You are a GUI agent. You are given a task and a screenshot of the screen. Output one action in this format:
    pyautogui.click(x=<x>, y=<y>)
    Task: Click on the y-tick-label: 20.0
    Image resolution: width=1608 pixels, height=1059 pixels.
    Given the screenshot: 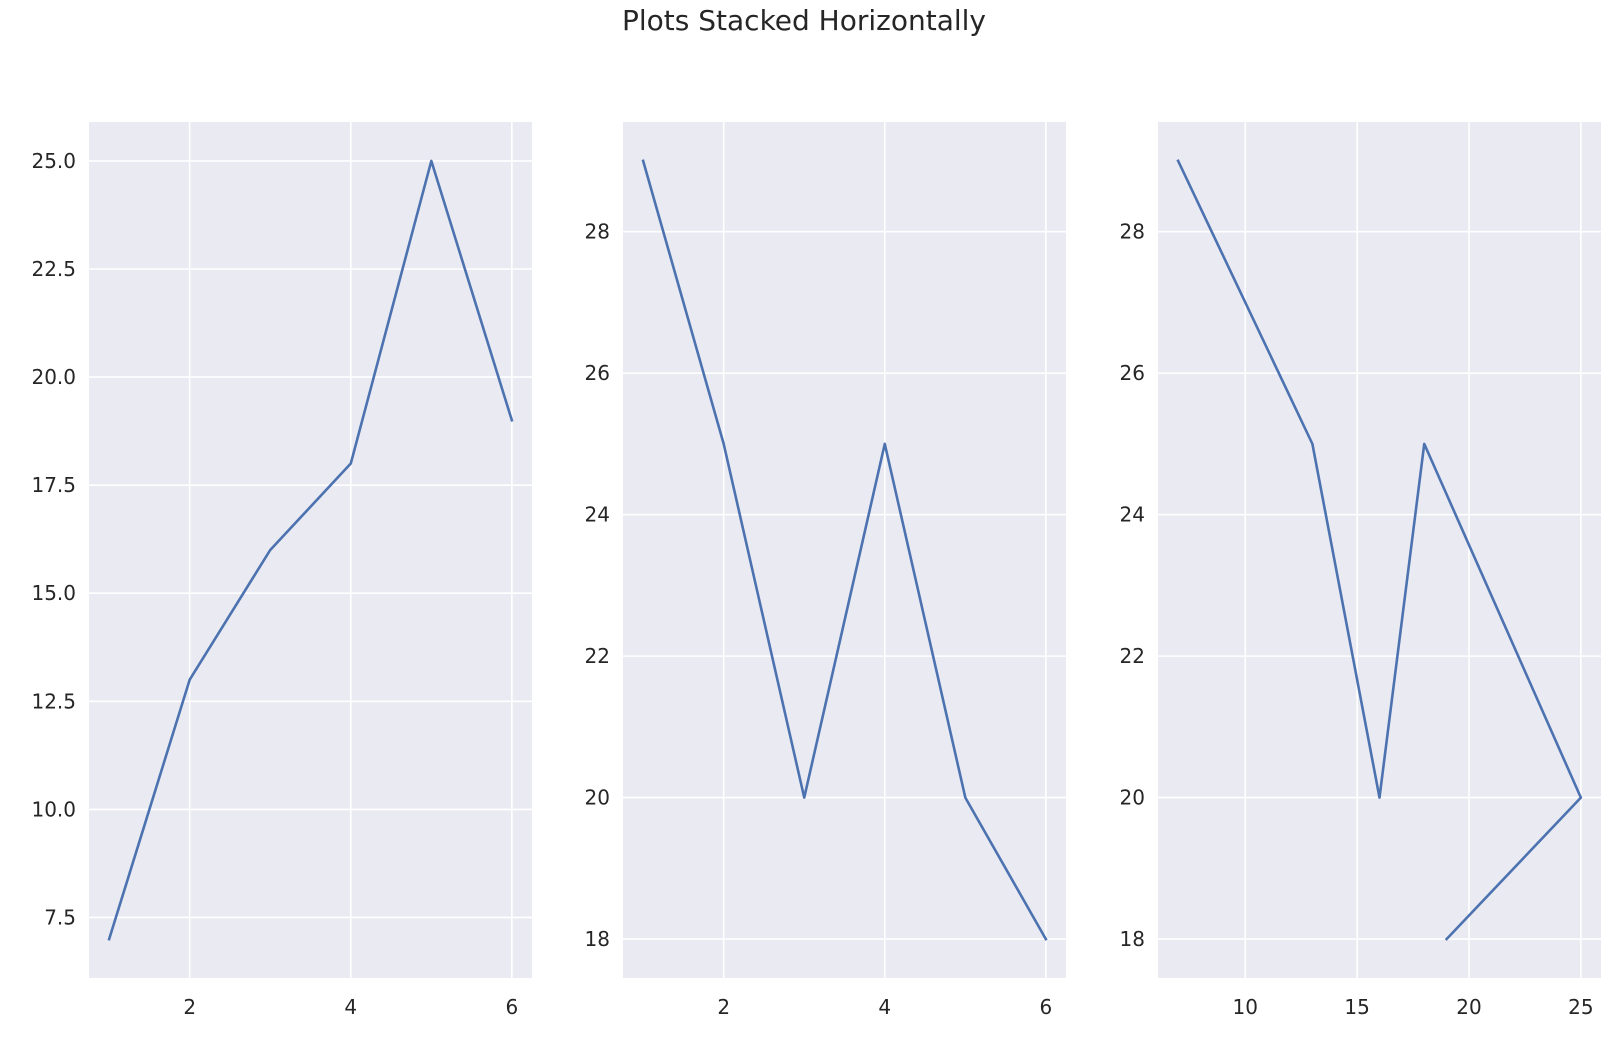 What is the action you would take?
    pyautogui.click(x=53, y=377)
    